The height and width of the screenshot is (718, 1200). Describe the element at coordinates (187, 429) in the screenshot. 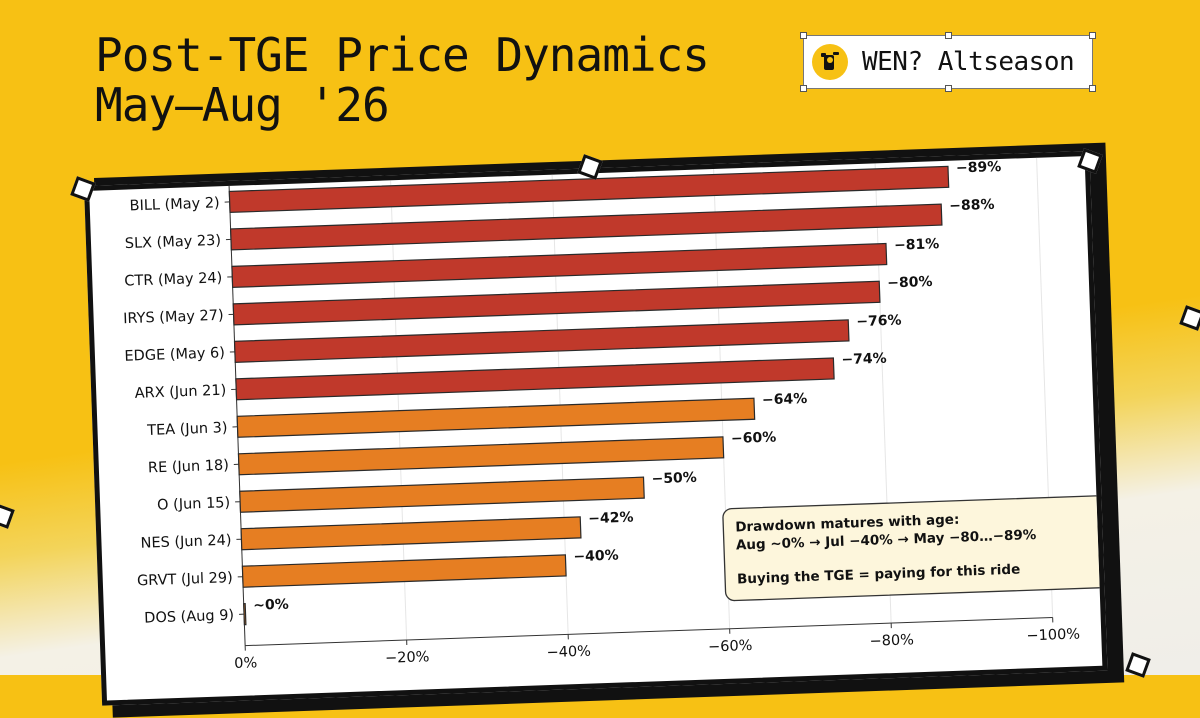

I see `category-label: TEA (Jun 3)` at that location.